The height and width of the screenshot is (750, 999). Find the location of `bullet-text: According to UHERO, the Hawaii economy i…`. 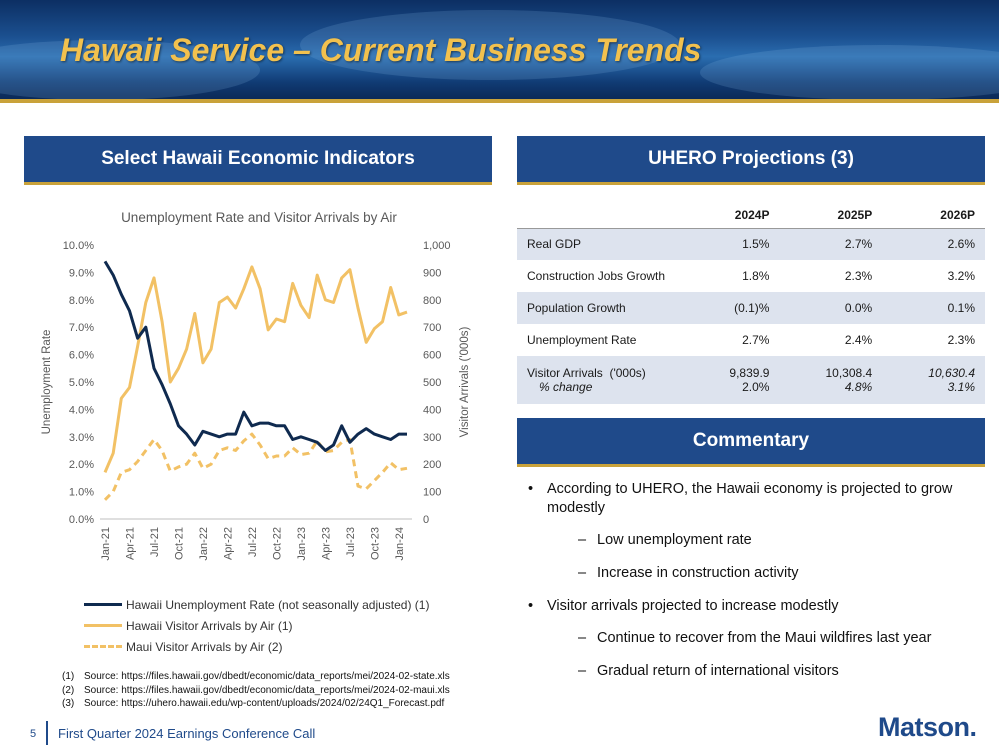

bullet-text: According to UHERO, the Hawaii economy i… is located at coordinates (750, 498).